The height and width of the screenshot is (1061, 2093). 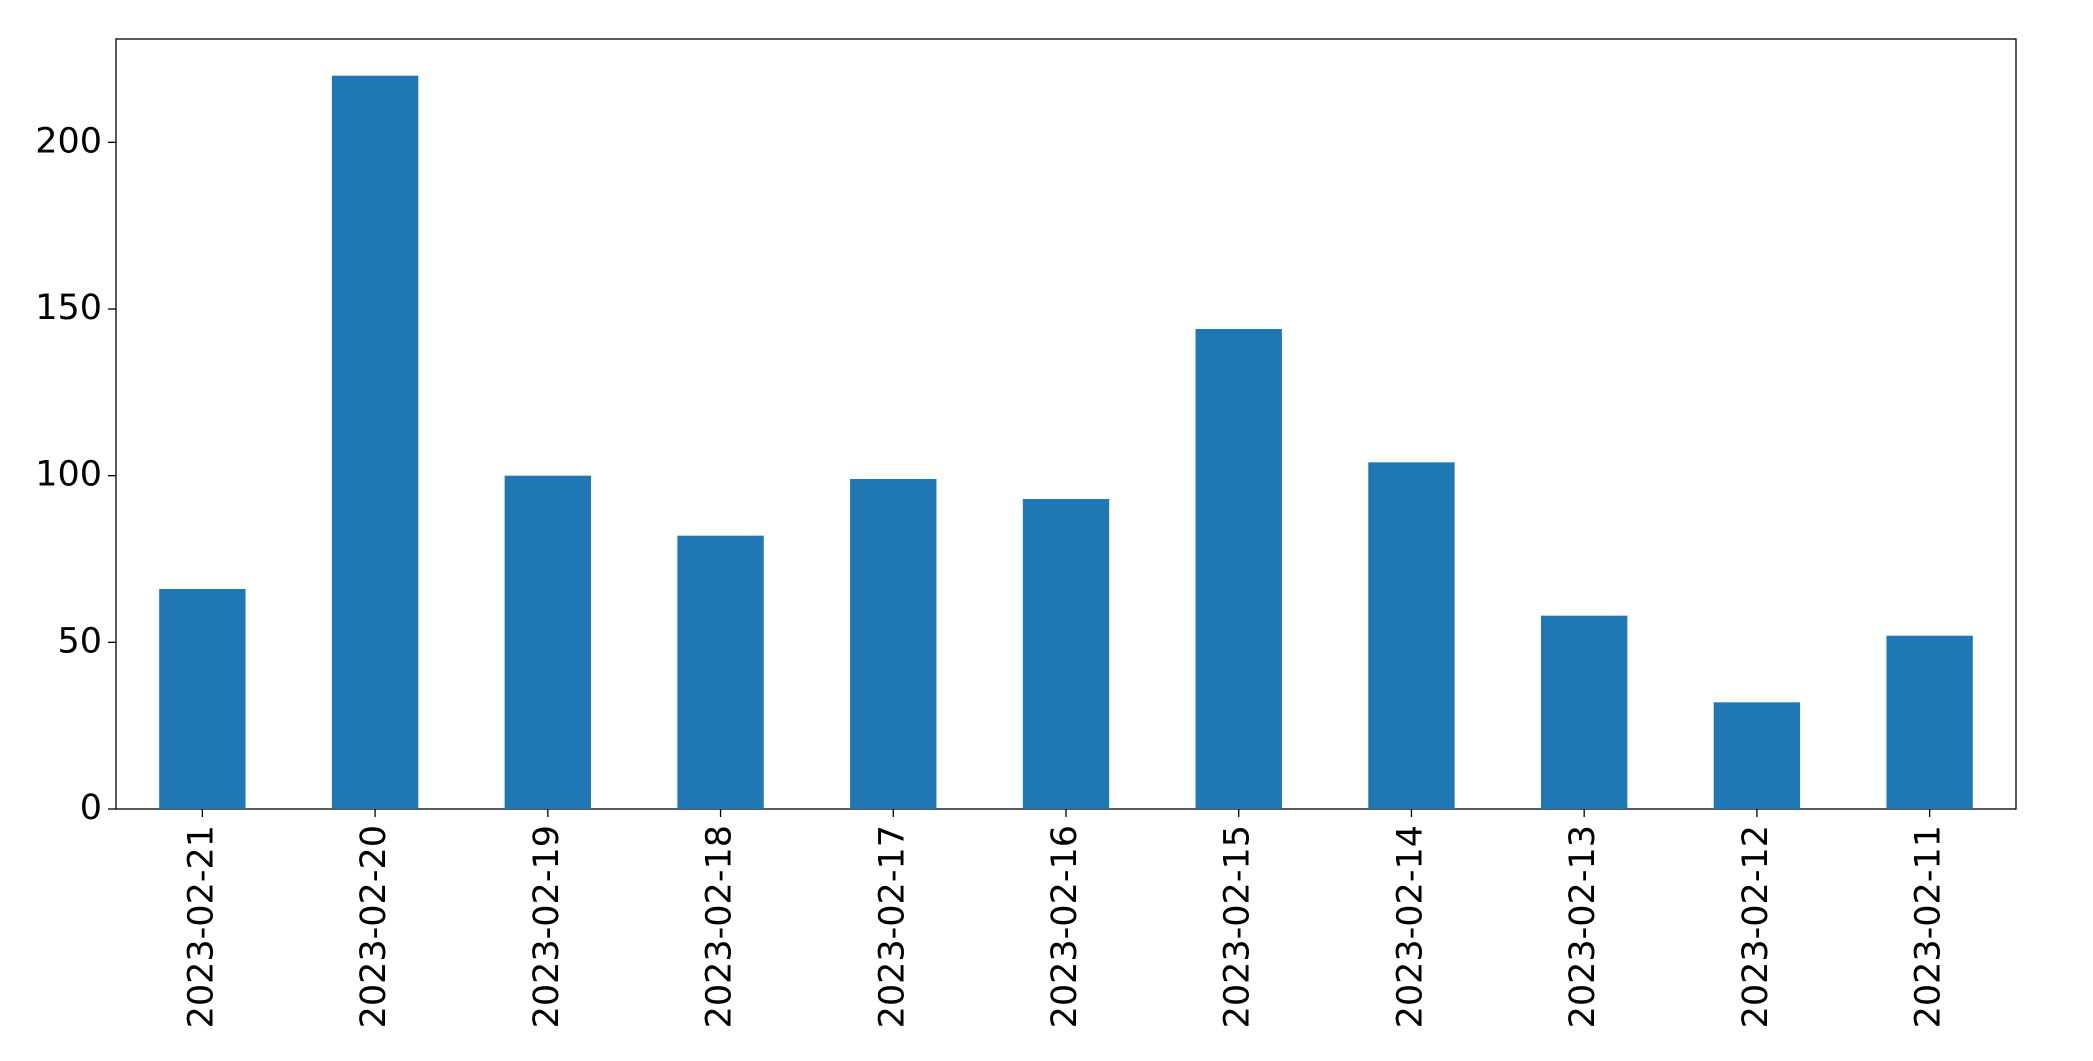 What do you see at coordinates (79, 641) in the screenshot?
I see `y-tick-label: 50` at bounding box center [79, 641].